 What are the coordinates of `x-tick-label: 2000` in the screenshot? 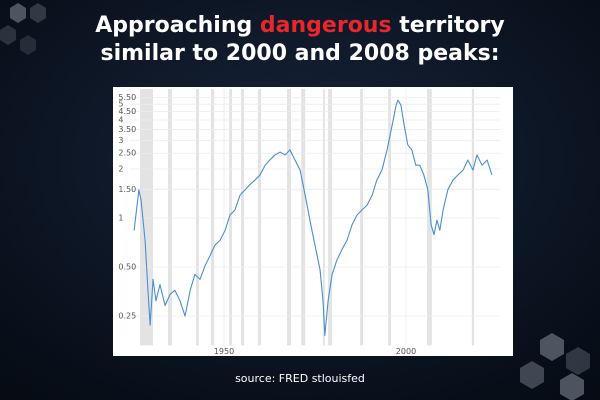 It's located at (406, 351).